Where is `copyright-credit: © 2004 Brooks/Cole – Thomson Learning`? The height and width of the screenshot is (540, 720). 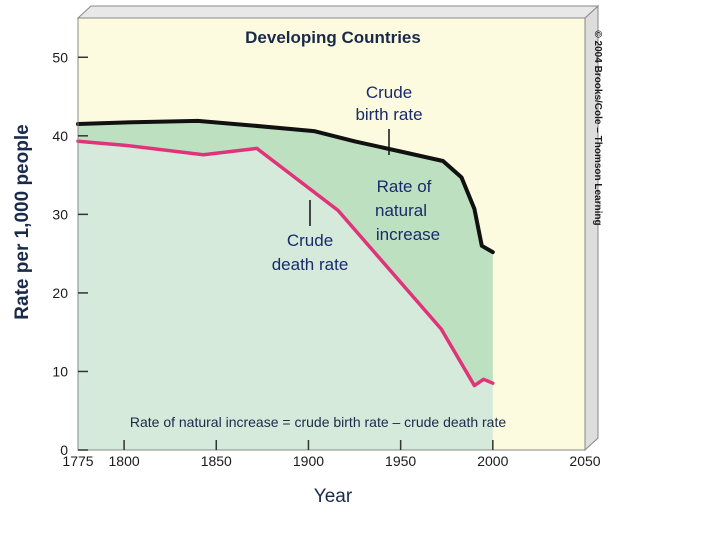
copyright-credit: © 2004 Brooks/Cole – Thomson Learning is located at coordinates (597, 127).